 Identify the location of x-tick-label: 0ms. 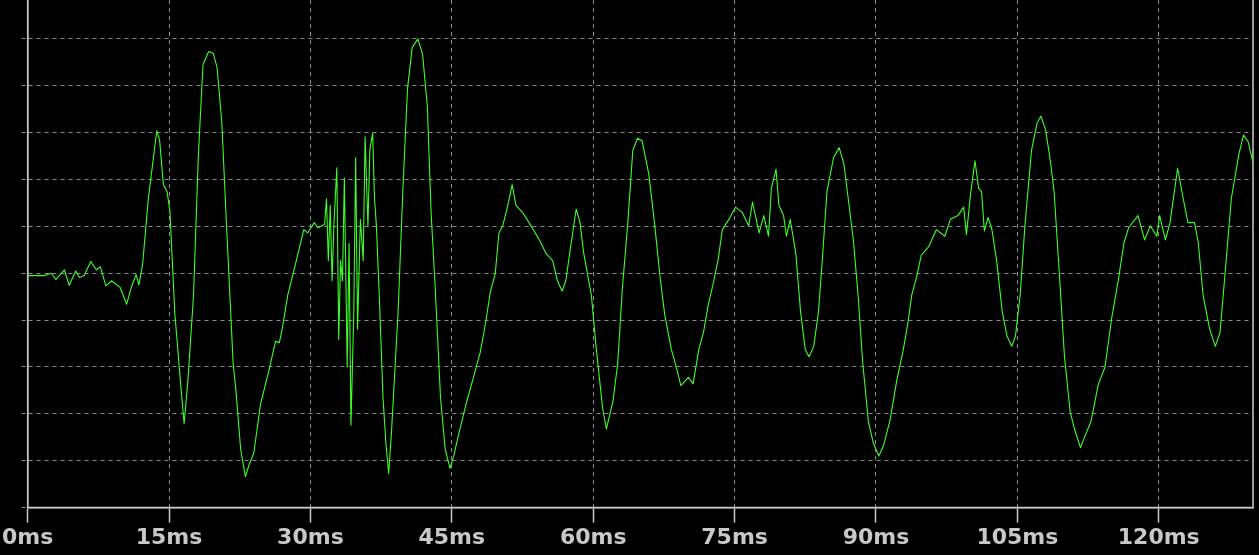
(28, 536).